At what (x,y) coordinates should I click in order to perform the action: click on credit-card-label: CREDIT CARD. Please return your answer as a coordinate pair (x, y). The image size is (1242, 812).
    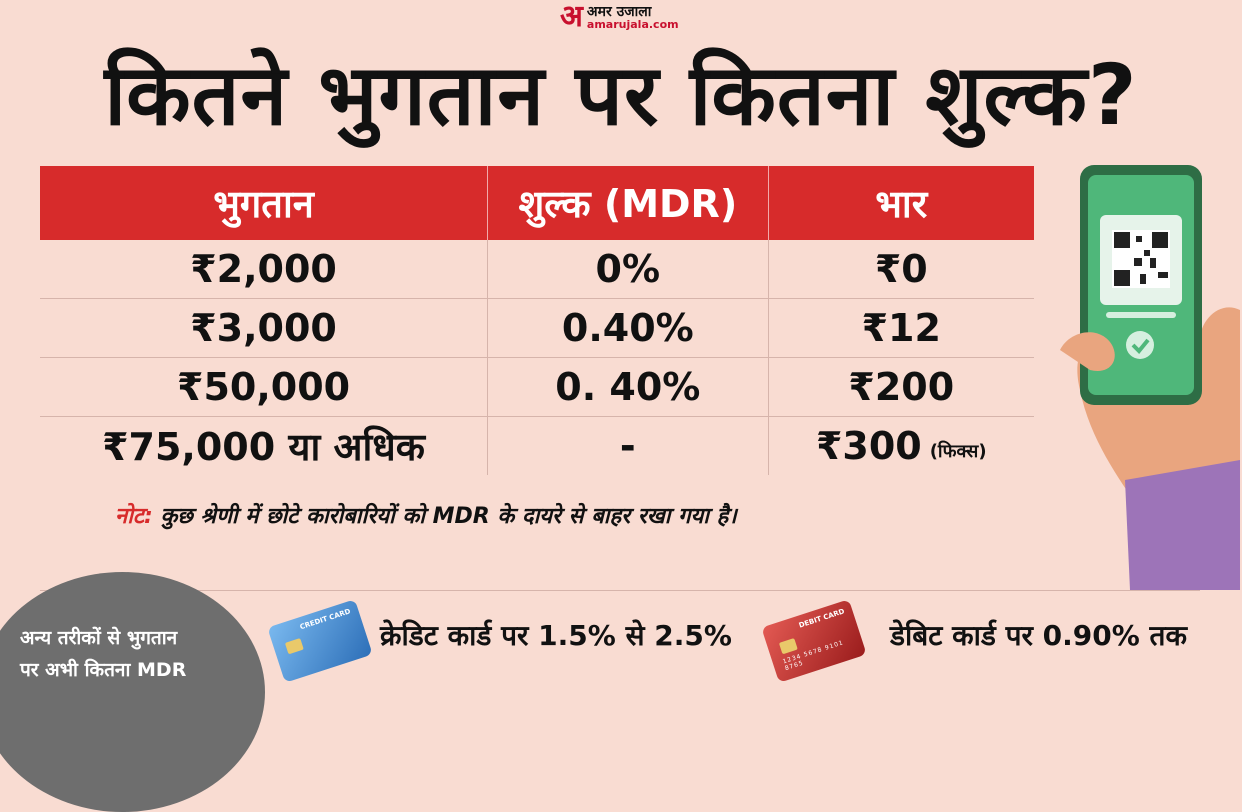
    Looking at the image, I should click on (325, 619).